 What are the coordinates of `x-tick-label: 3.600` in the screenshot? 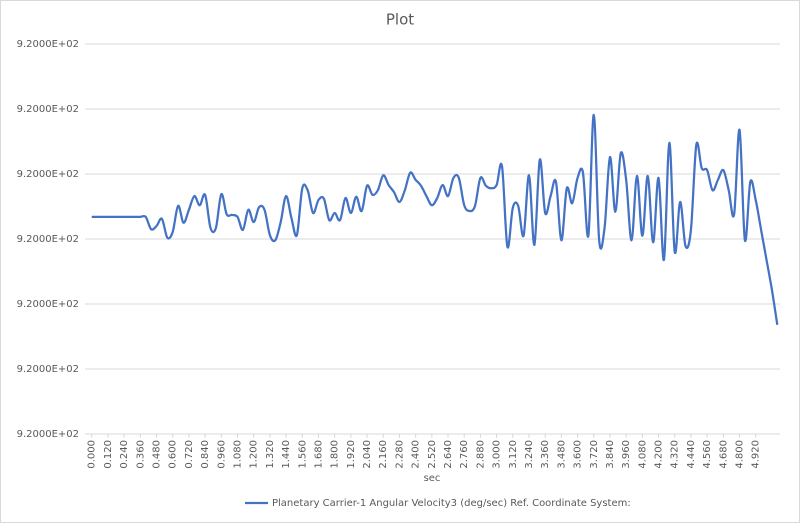 It's located at (578, 454).